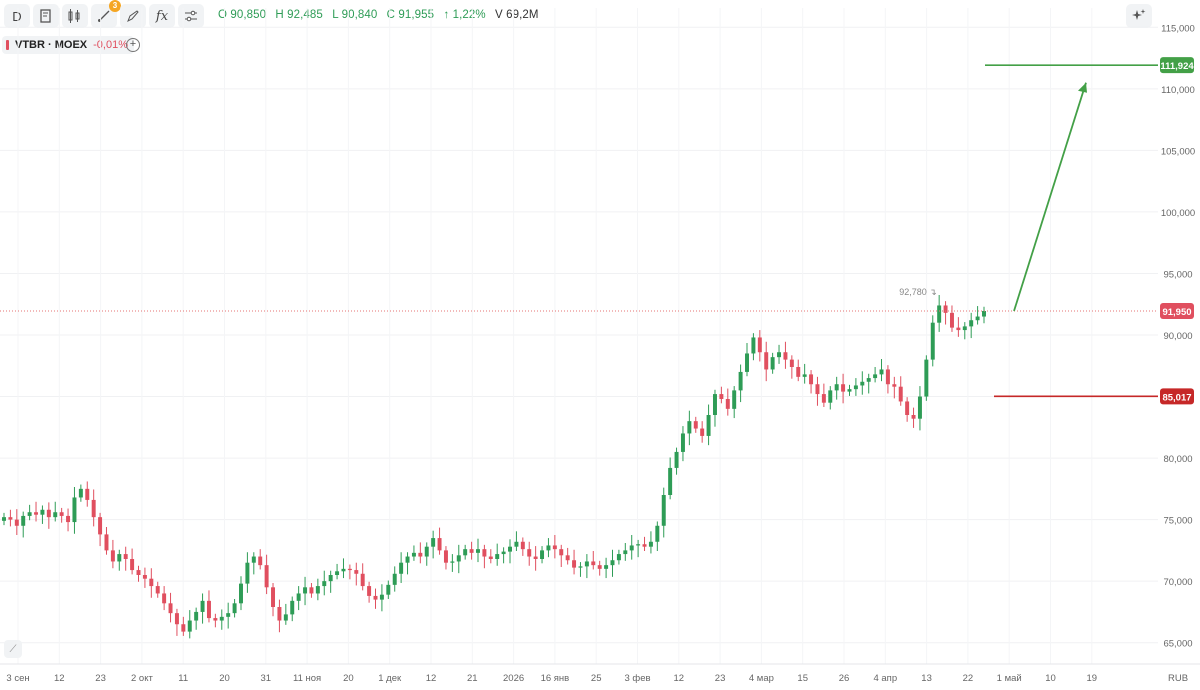 The image size is (1200, 690). Describe the element at coordinates (359, 15) in the screenshot. I see `low-value: 90,840` at that location.